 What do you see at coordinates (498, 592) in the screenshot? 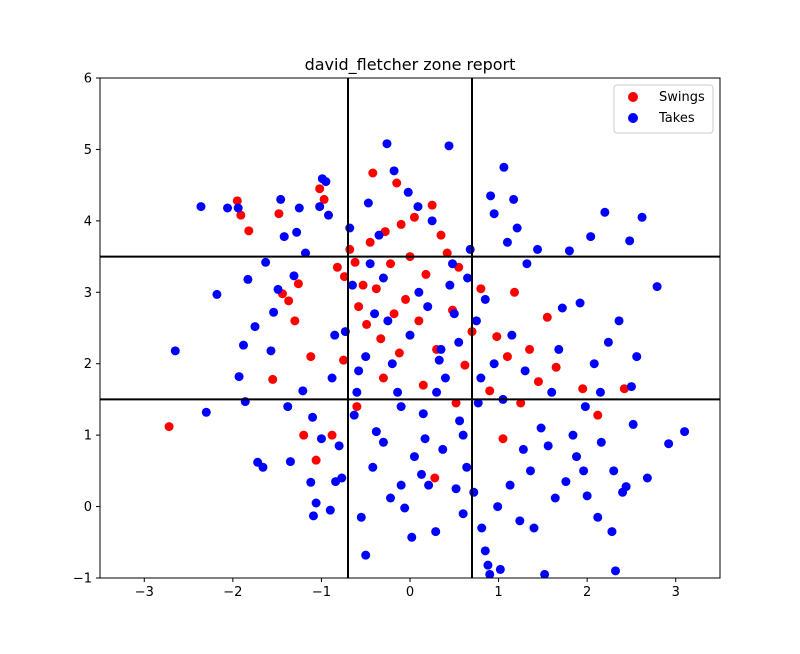
I see `x-tick-label: 1` at bounding box center [498, 592].